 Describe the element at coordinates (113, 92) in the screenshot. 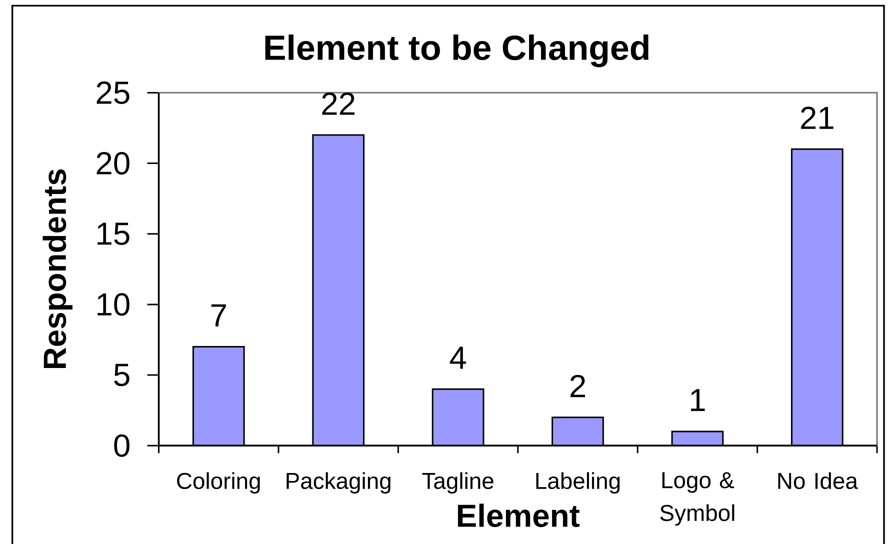

I see `y-tick-label: 25` at that location.